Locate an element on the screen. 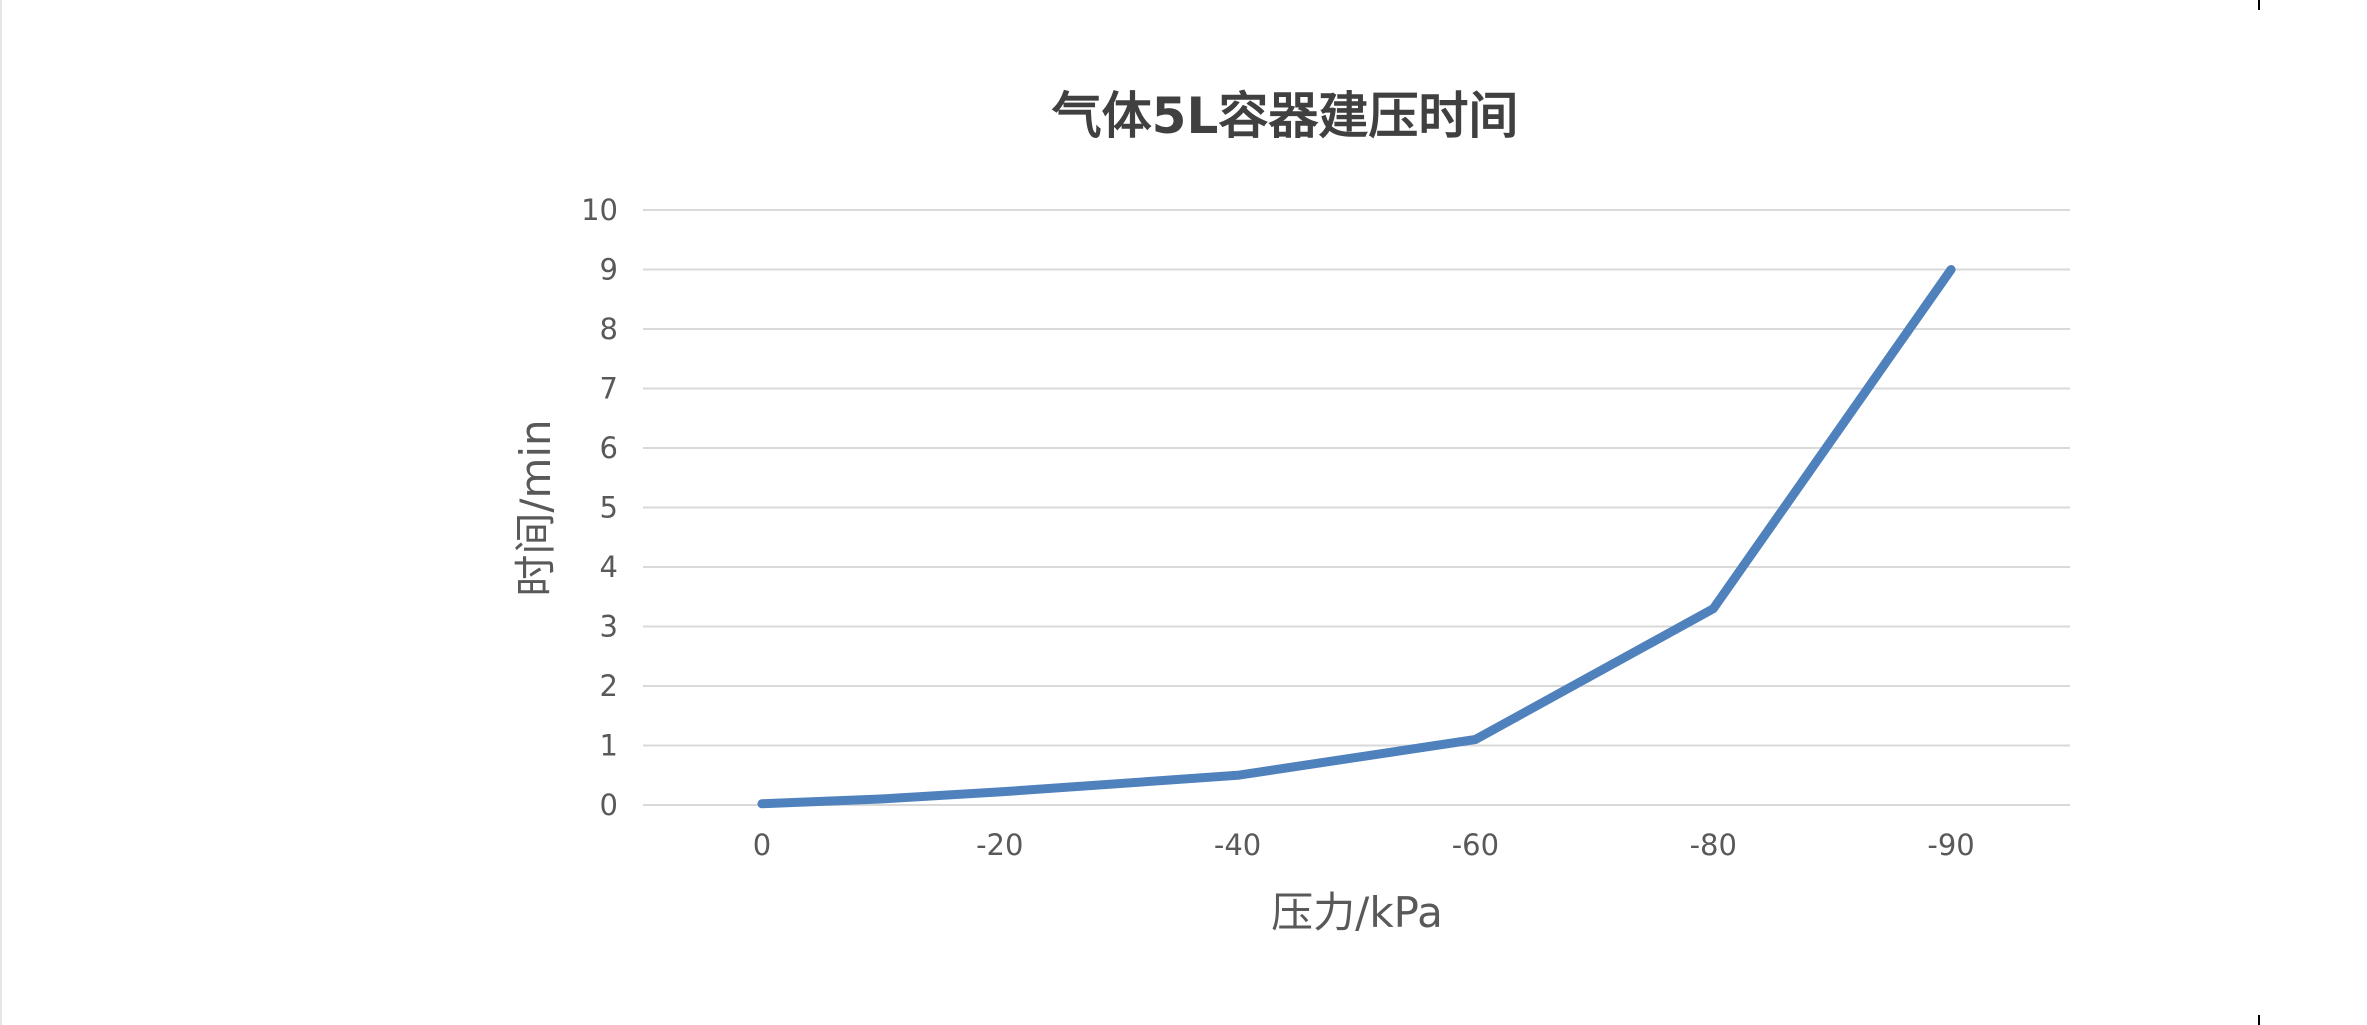 The image size is (2367, 1025). y-tick-label: 6 is located at coordinates (609, 448).